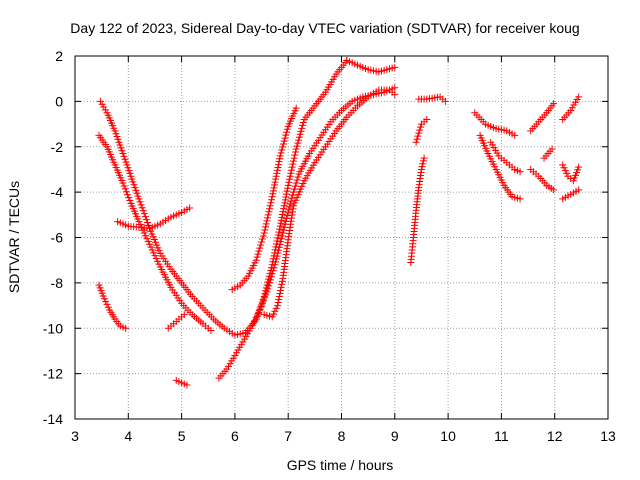 The width and height of the screenshot is (640, 480). I want to click on y-tick-label: -8, so click(57, 283).